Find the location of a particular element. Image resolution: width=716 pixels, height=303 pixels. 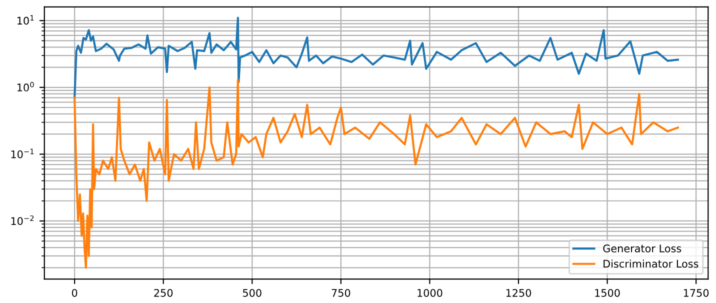

x-tick-label: 500 is located at coordinates (252, 292).